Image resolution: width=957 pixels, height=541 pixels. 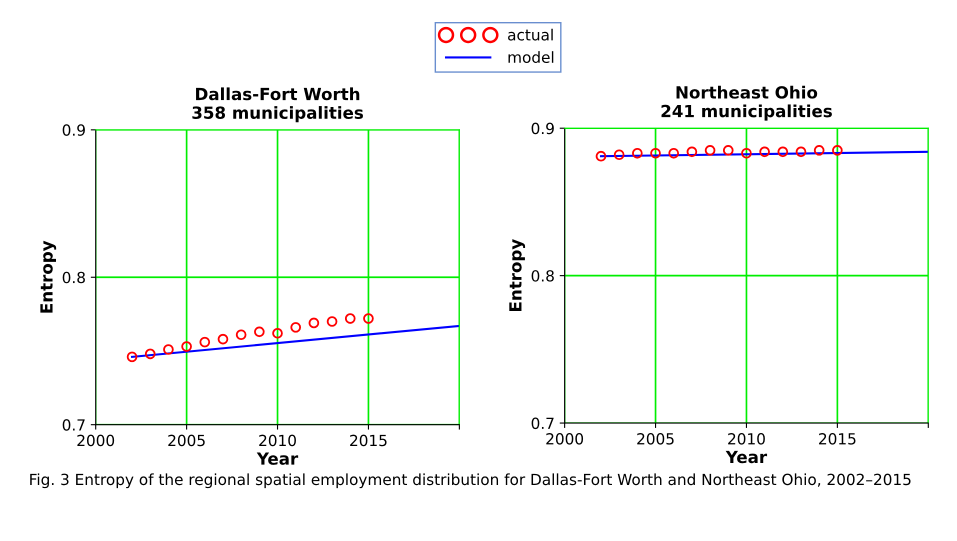 What do you see at coordinates (531, 57) in the screenshot?
I see `legend-label: model` at bounding box center [531, 57].